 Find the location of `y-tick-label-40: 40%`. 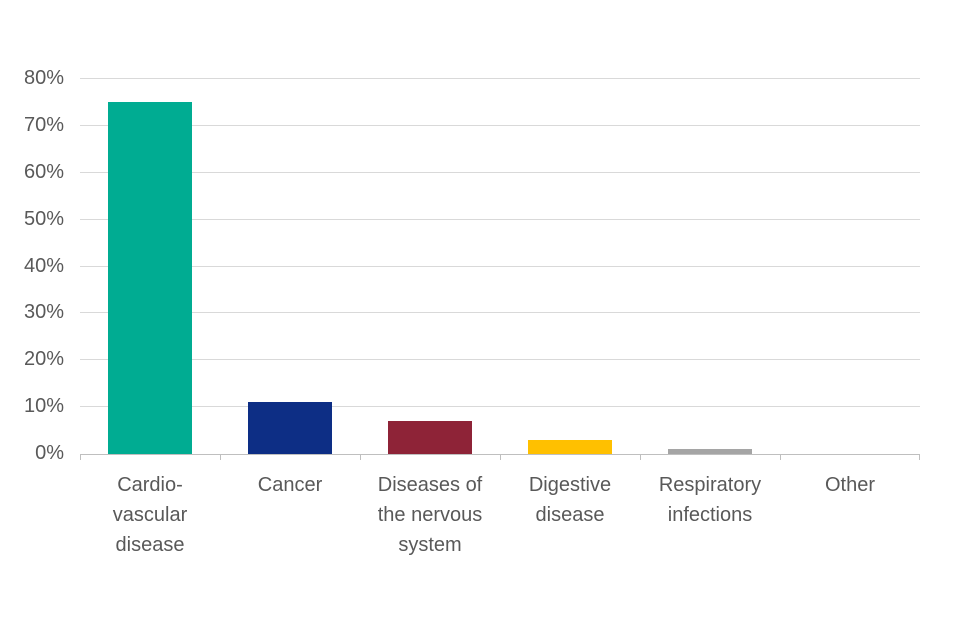

y-tick-label-40: 40% is located at coordinates (43, 265).